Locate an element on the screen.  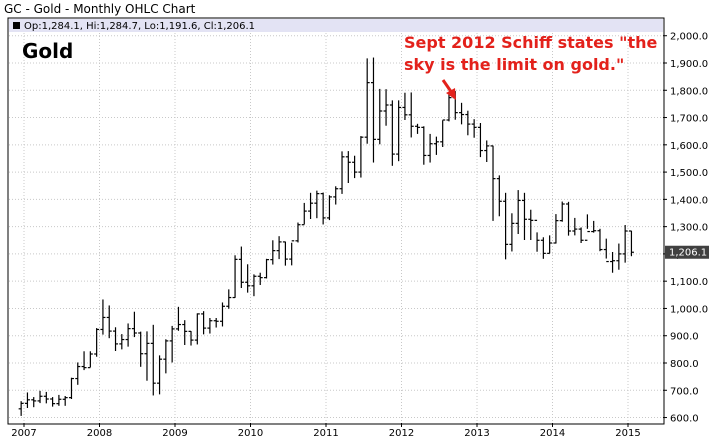
x-tick-label: 2013 is located at coordinates (476, 433).